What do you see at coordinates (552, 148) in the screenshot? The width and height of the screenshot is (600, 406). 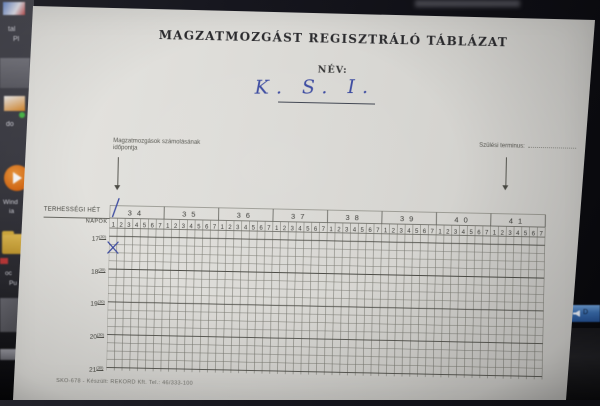 I see `due-date-blank-line` at bounding box center [552, 148].